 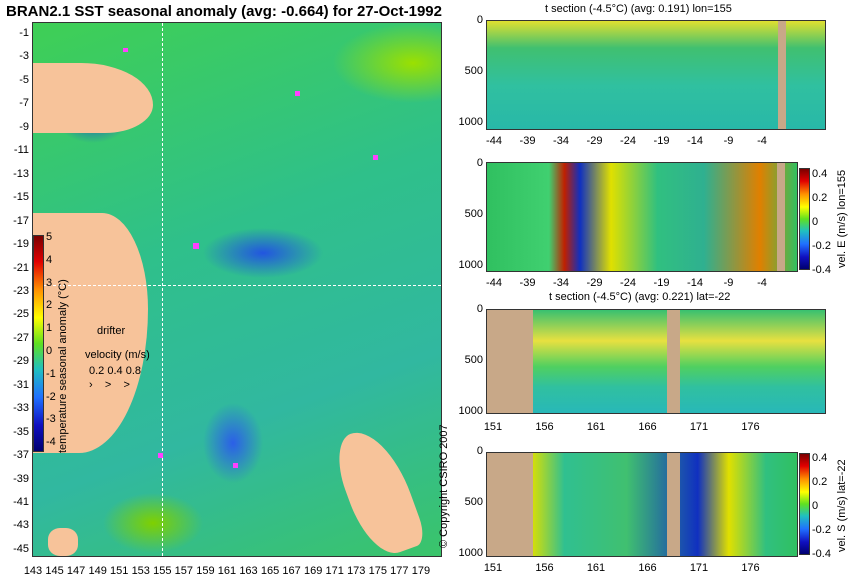 I want to click on latitude-tick: -7, so click(x=24, y=103).